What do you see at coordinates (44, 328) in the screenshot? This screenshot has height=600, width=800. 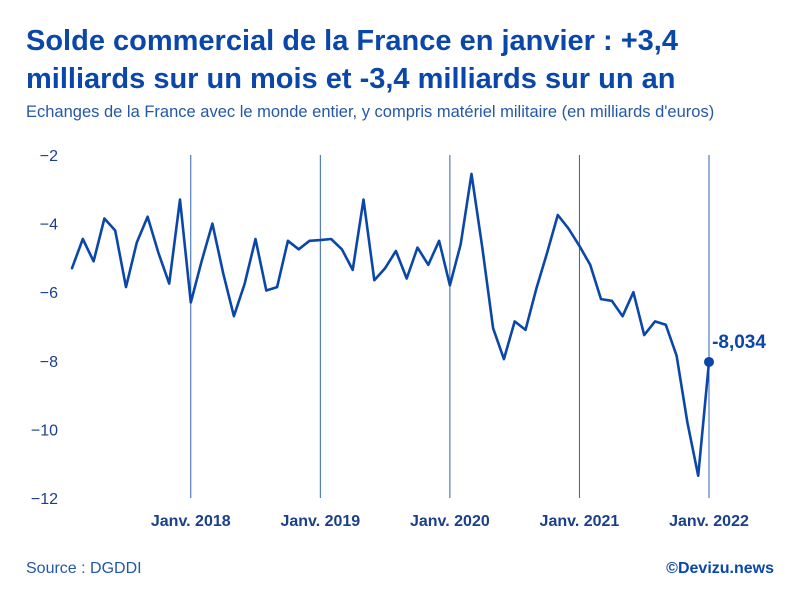 I see `y-axis-ticks: −2 −4 −6 −8 −10 −12` at bounding box center [44, 328].